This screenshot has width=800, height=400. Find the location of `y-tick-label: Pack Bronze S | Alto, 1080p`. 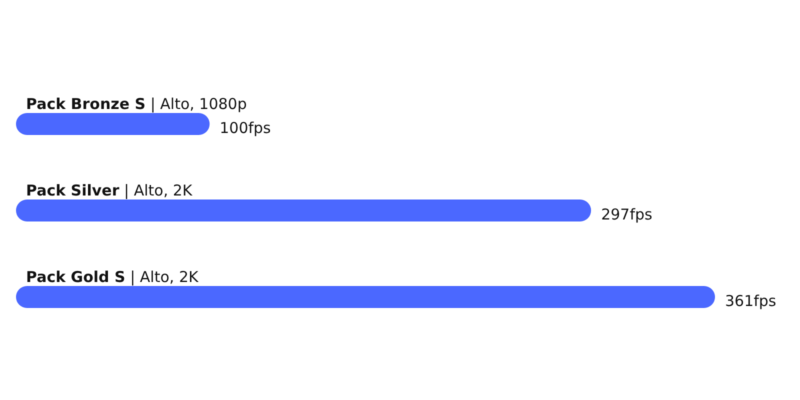

y-tick-label: Pack Bronze S | Alto, 1080p is located at coordinates (136, 104).